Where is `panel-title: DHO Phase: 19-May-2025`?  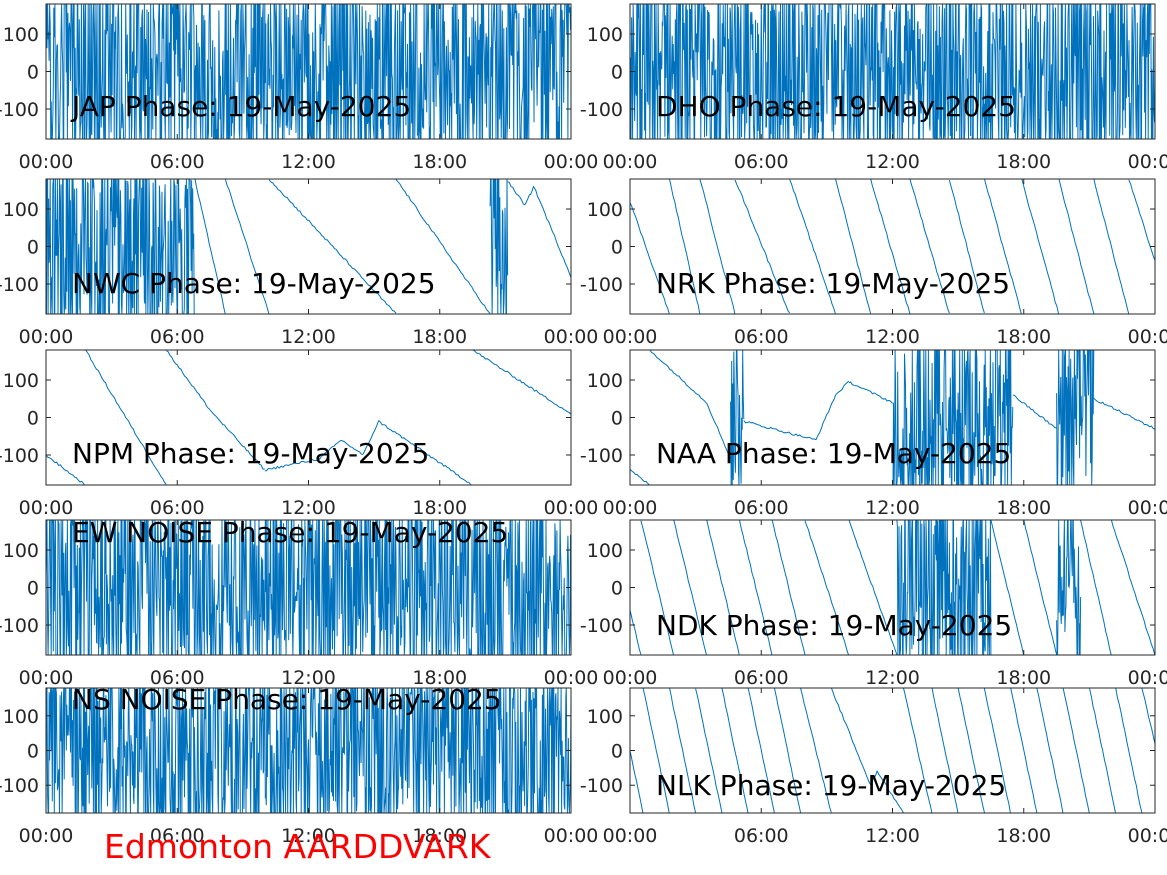 panel-title: DHO Phase: 19-May-2025 is located at coordinates (836, 106).